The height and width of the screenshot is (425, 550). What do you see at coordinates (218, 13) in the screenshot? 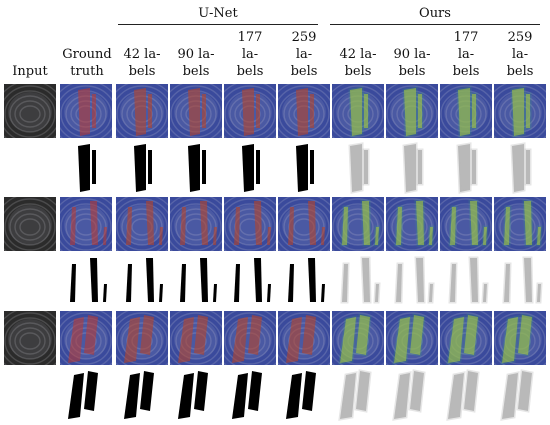
I see `unet-group-label: U-Net` at bounding box center [218, 13].